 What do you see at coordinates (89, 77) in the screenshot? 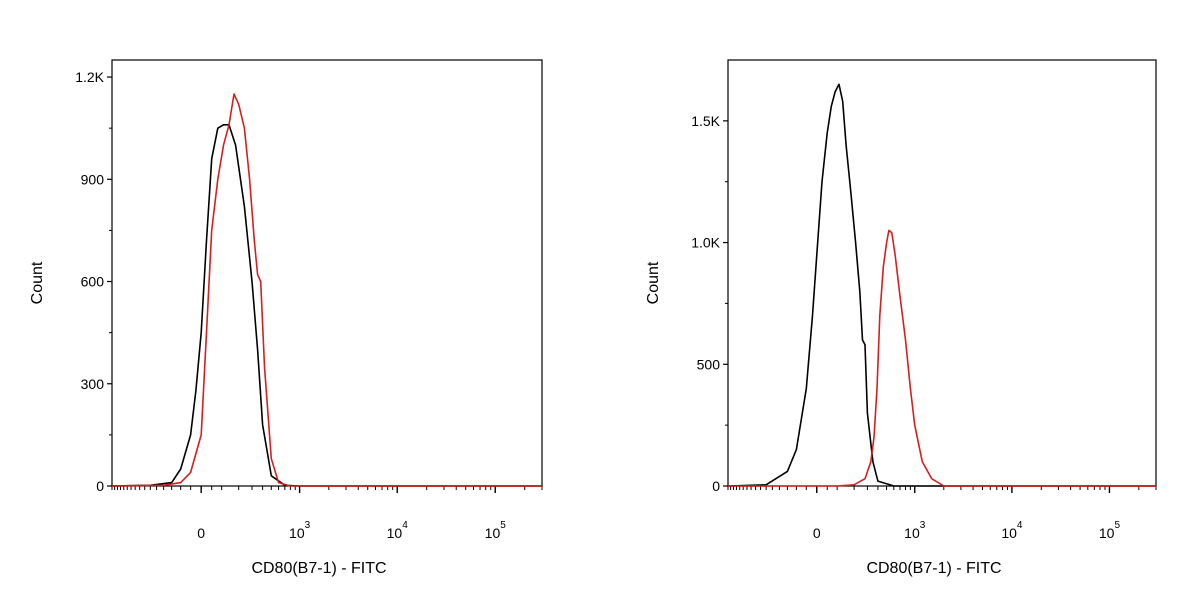
I see `y-tick-label: 1.2K` at bounding box center [89, 77].